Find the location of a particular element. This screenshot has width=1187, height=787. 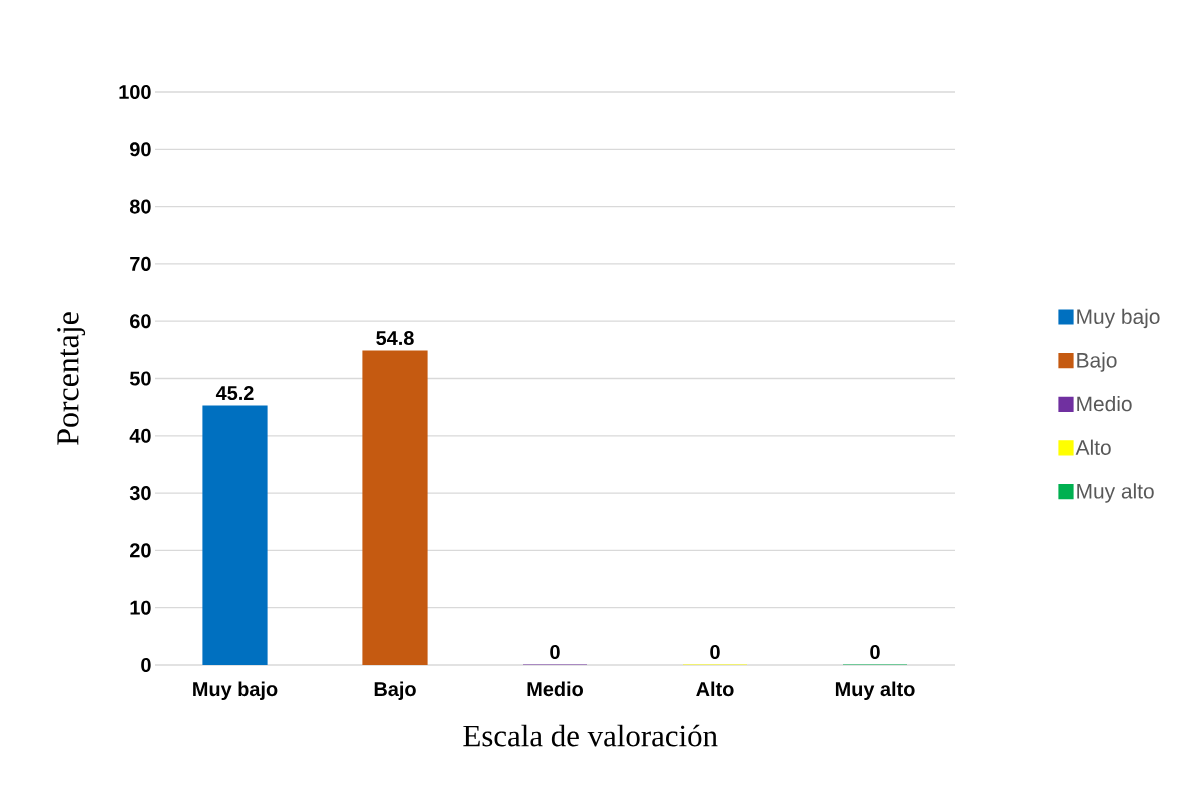

x-tick-label: Alto is located at coordinates (715, 689).